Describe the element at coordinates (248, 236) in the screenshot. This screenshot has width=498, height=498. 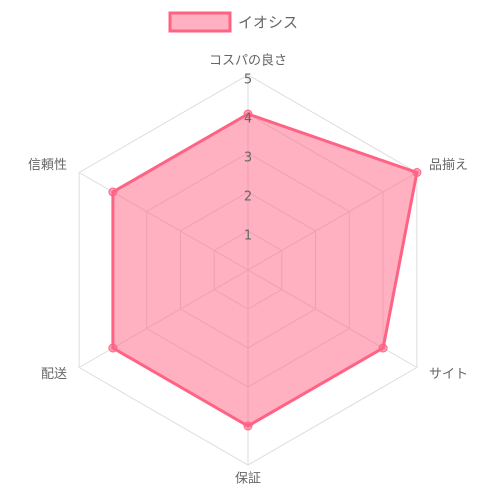
I see `r-tick-label: 1` at that location.